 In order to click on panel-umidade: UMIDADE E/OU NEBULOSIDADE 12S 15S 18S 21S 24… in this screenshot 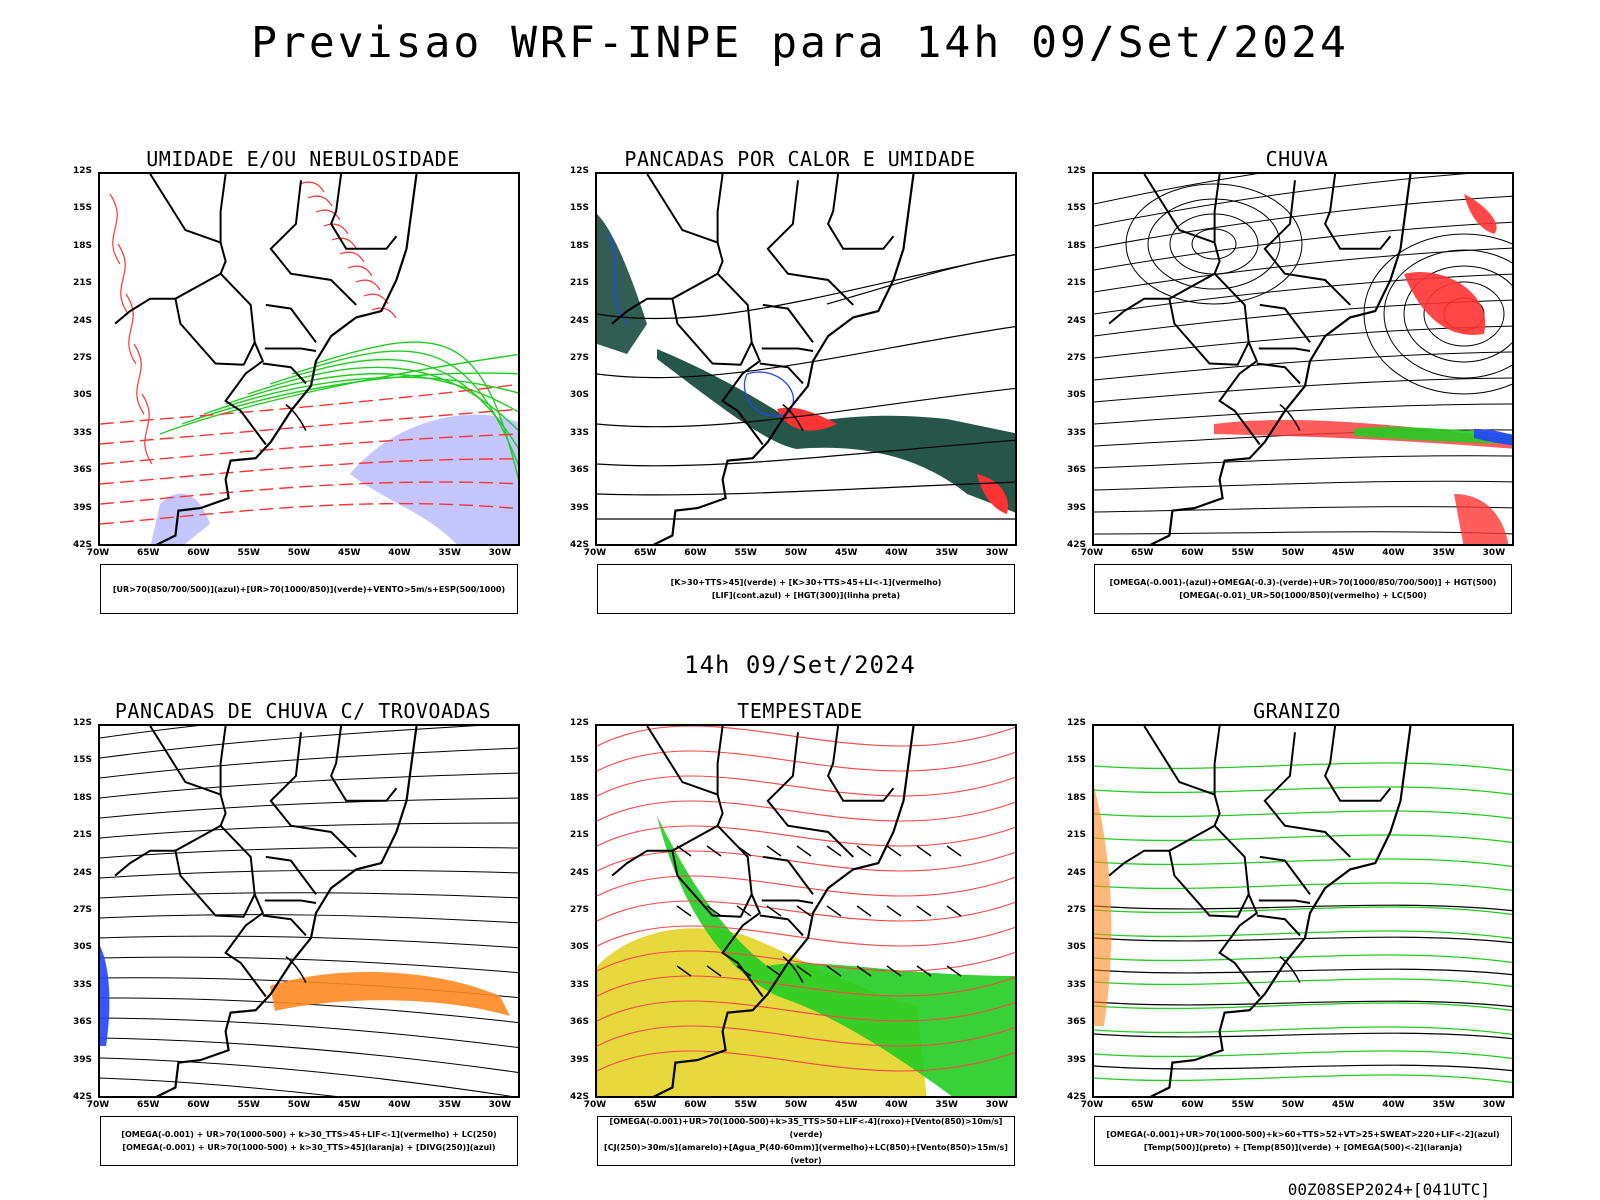, I will do `click(313, 397)`.